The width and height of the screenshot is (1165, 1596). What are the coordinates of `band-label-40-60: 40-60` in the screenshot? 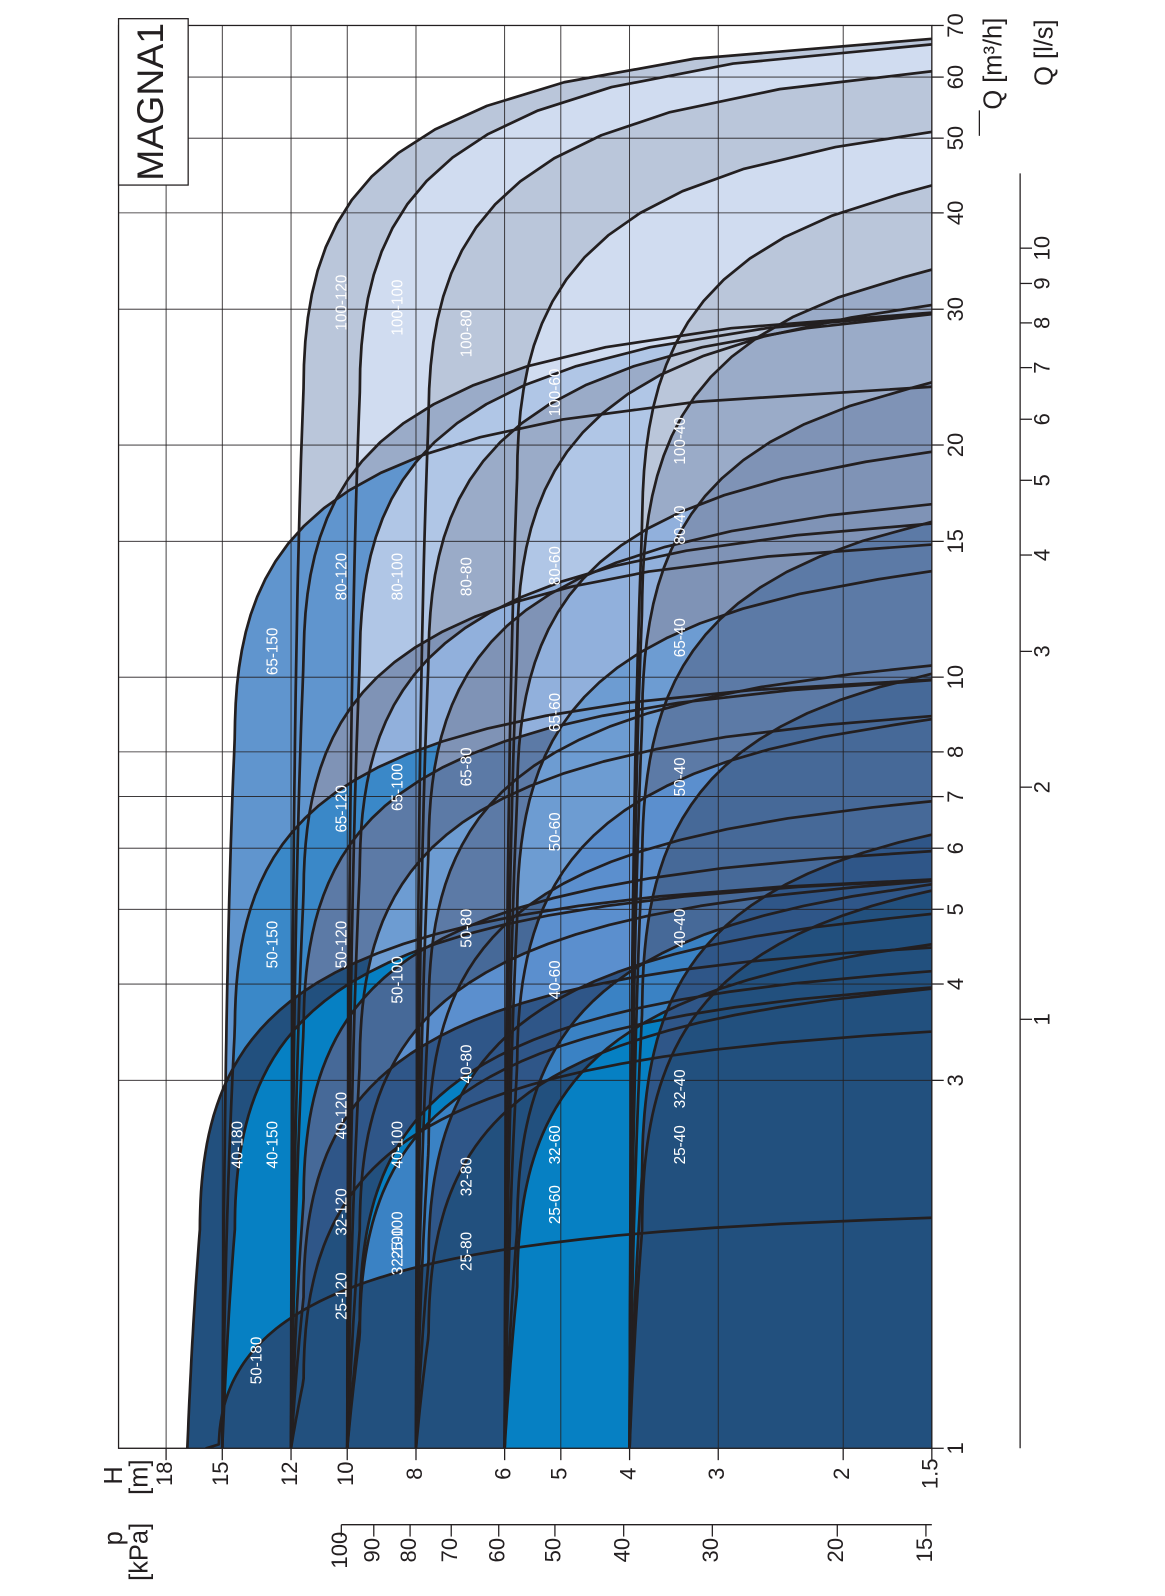 It's located at (555, 979).